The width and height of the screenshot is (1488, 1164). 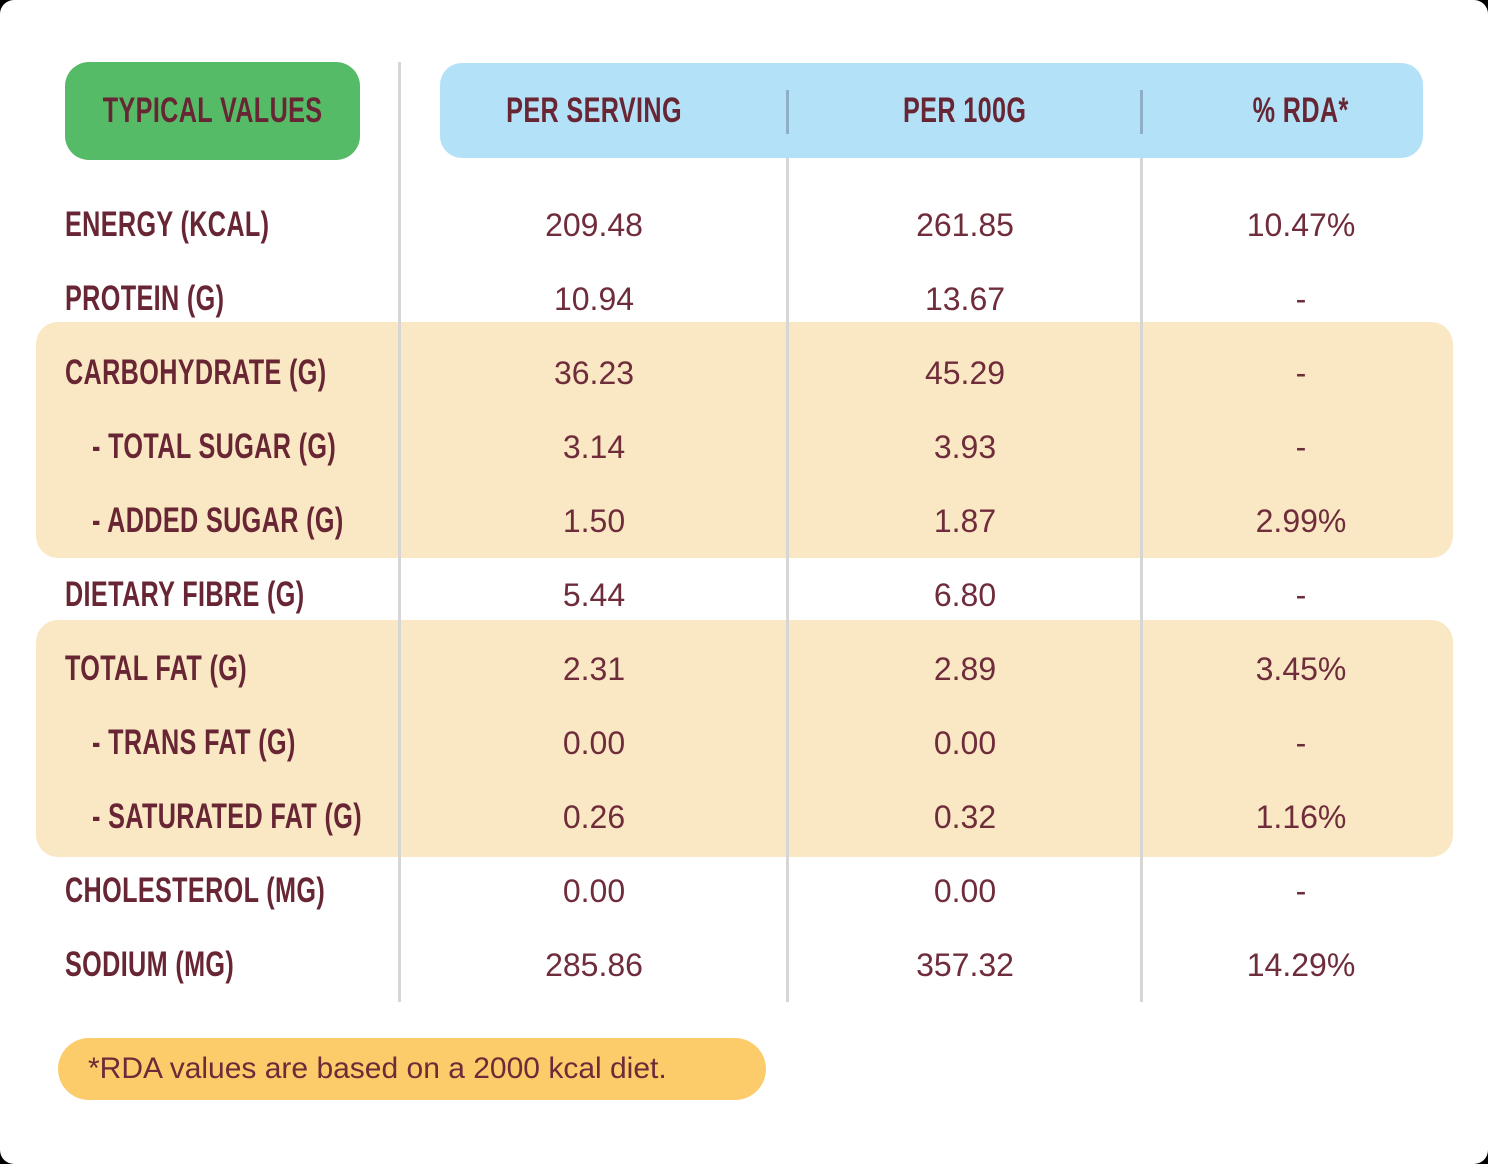 I want to click on row-label: DIETARY FIBRE (G), so click(x=185, y=594).